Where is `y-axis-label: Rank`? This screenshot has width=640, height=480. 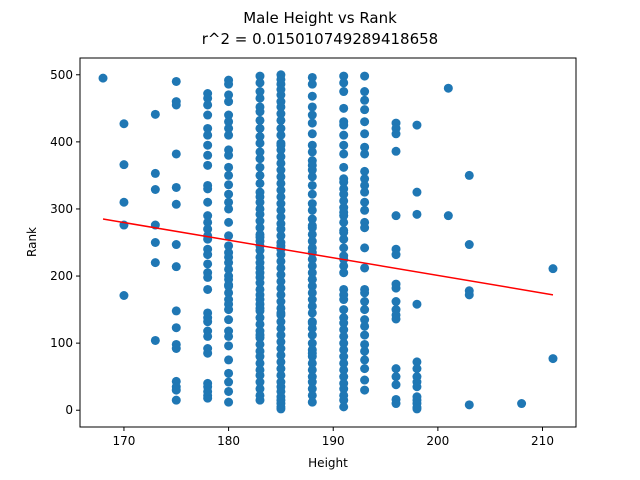
y-axis-label: Rank is located at coordinates (32, 242).